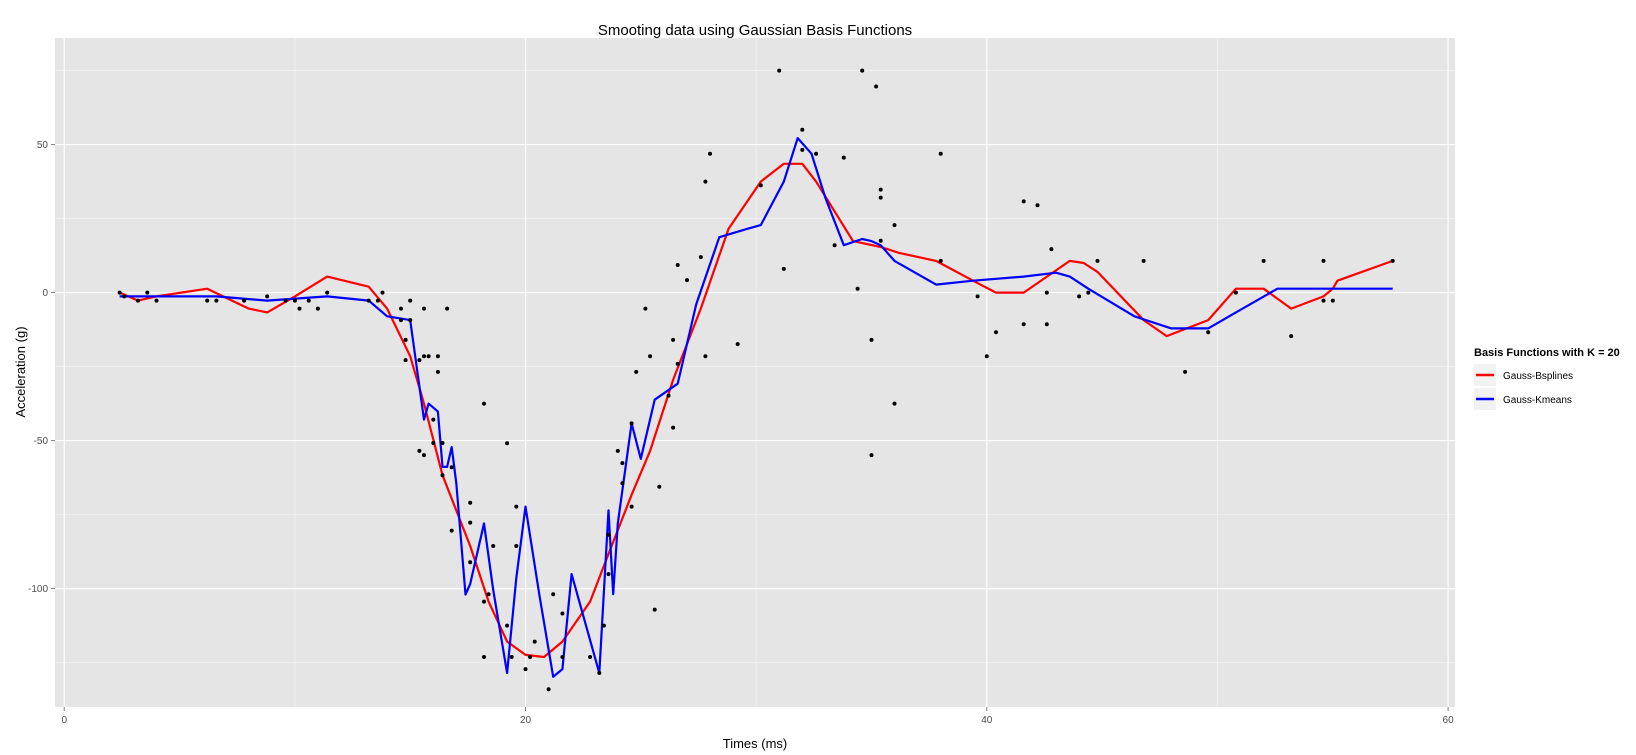 The height and width of the screenshot is (755, 1636). What do you see at coordinates (1547, 353) in the screenshot?
I see `legend-title: Basis Functions with K = 20` at bounding box center [1547, 353].